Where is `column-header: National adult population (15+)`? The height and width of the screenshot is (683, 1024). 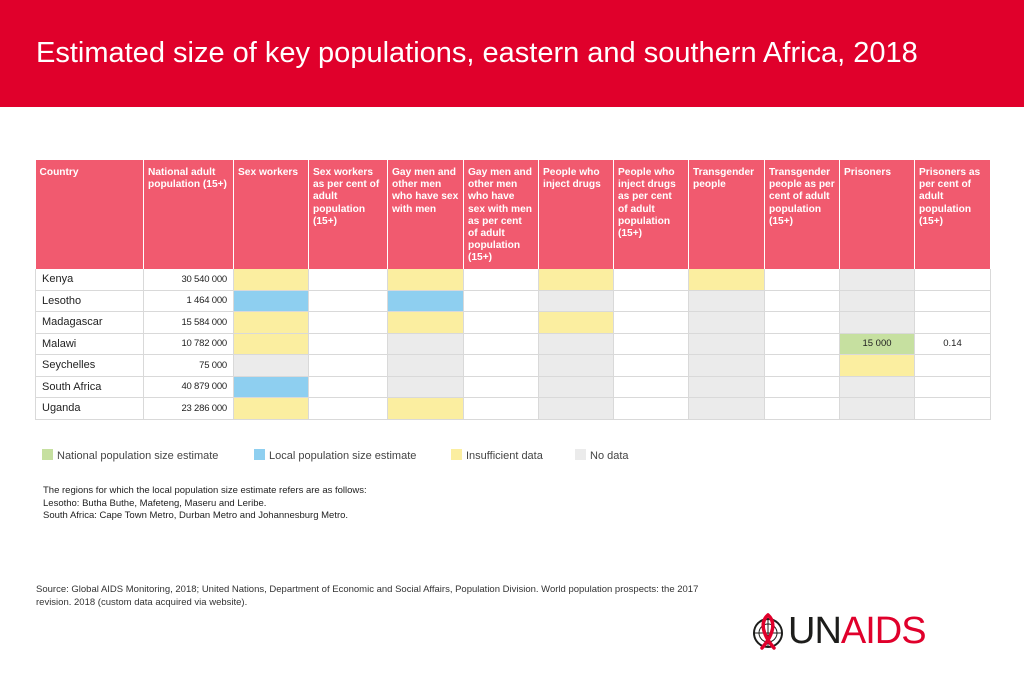 column-header: National adult population (15+) is located at coordinates (188, 214).